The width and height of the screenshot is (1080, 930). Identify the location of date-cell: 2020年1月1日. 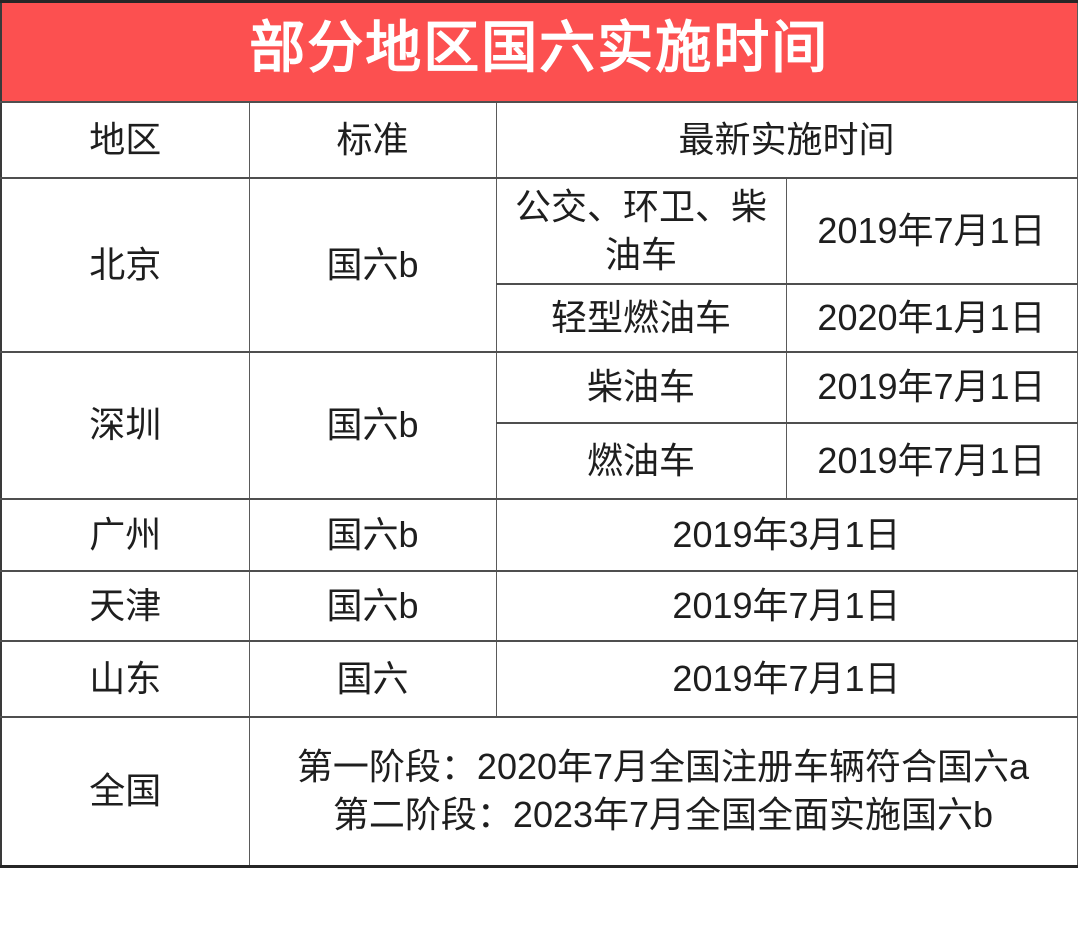
(931, 317).